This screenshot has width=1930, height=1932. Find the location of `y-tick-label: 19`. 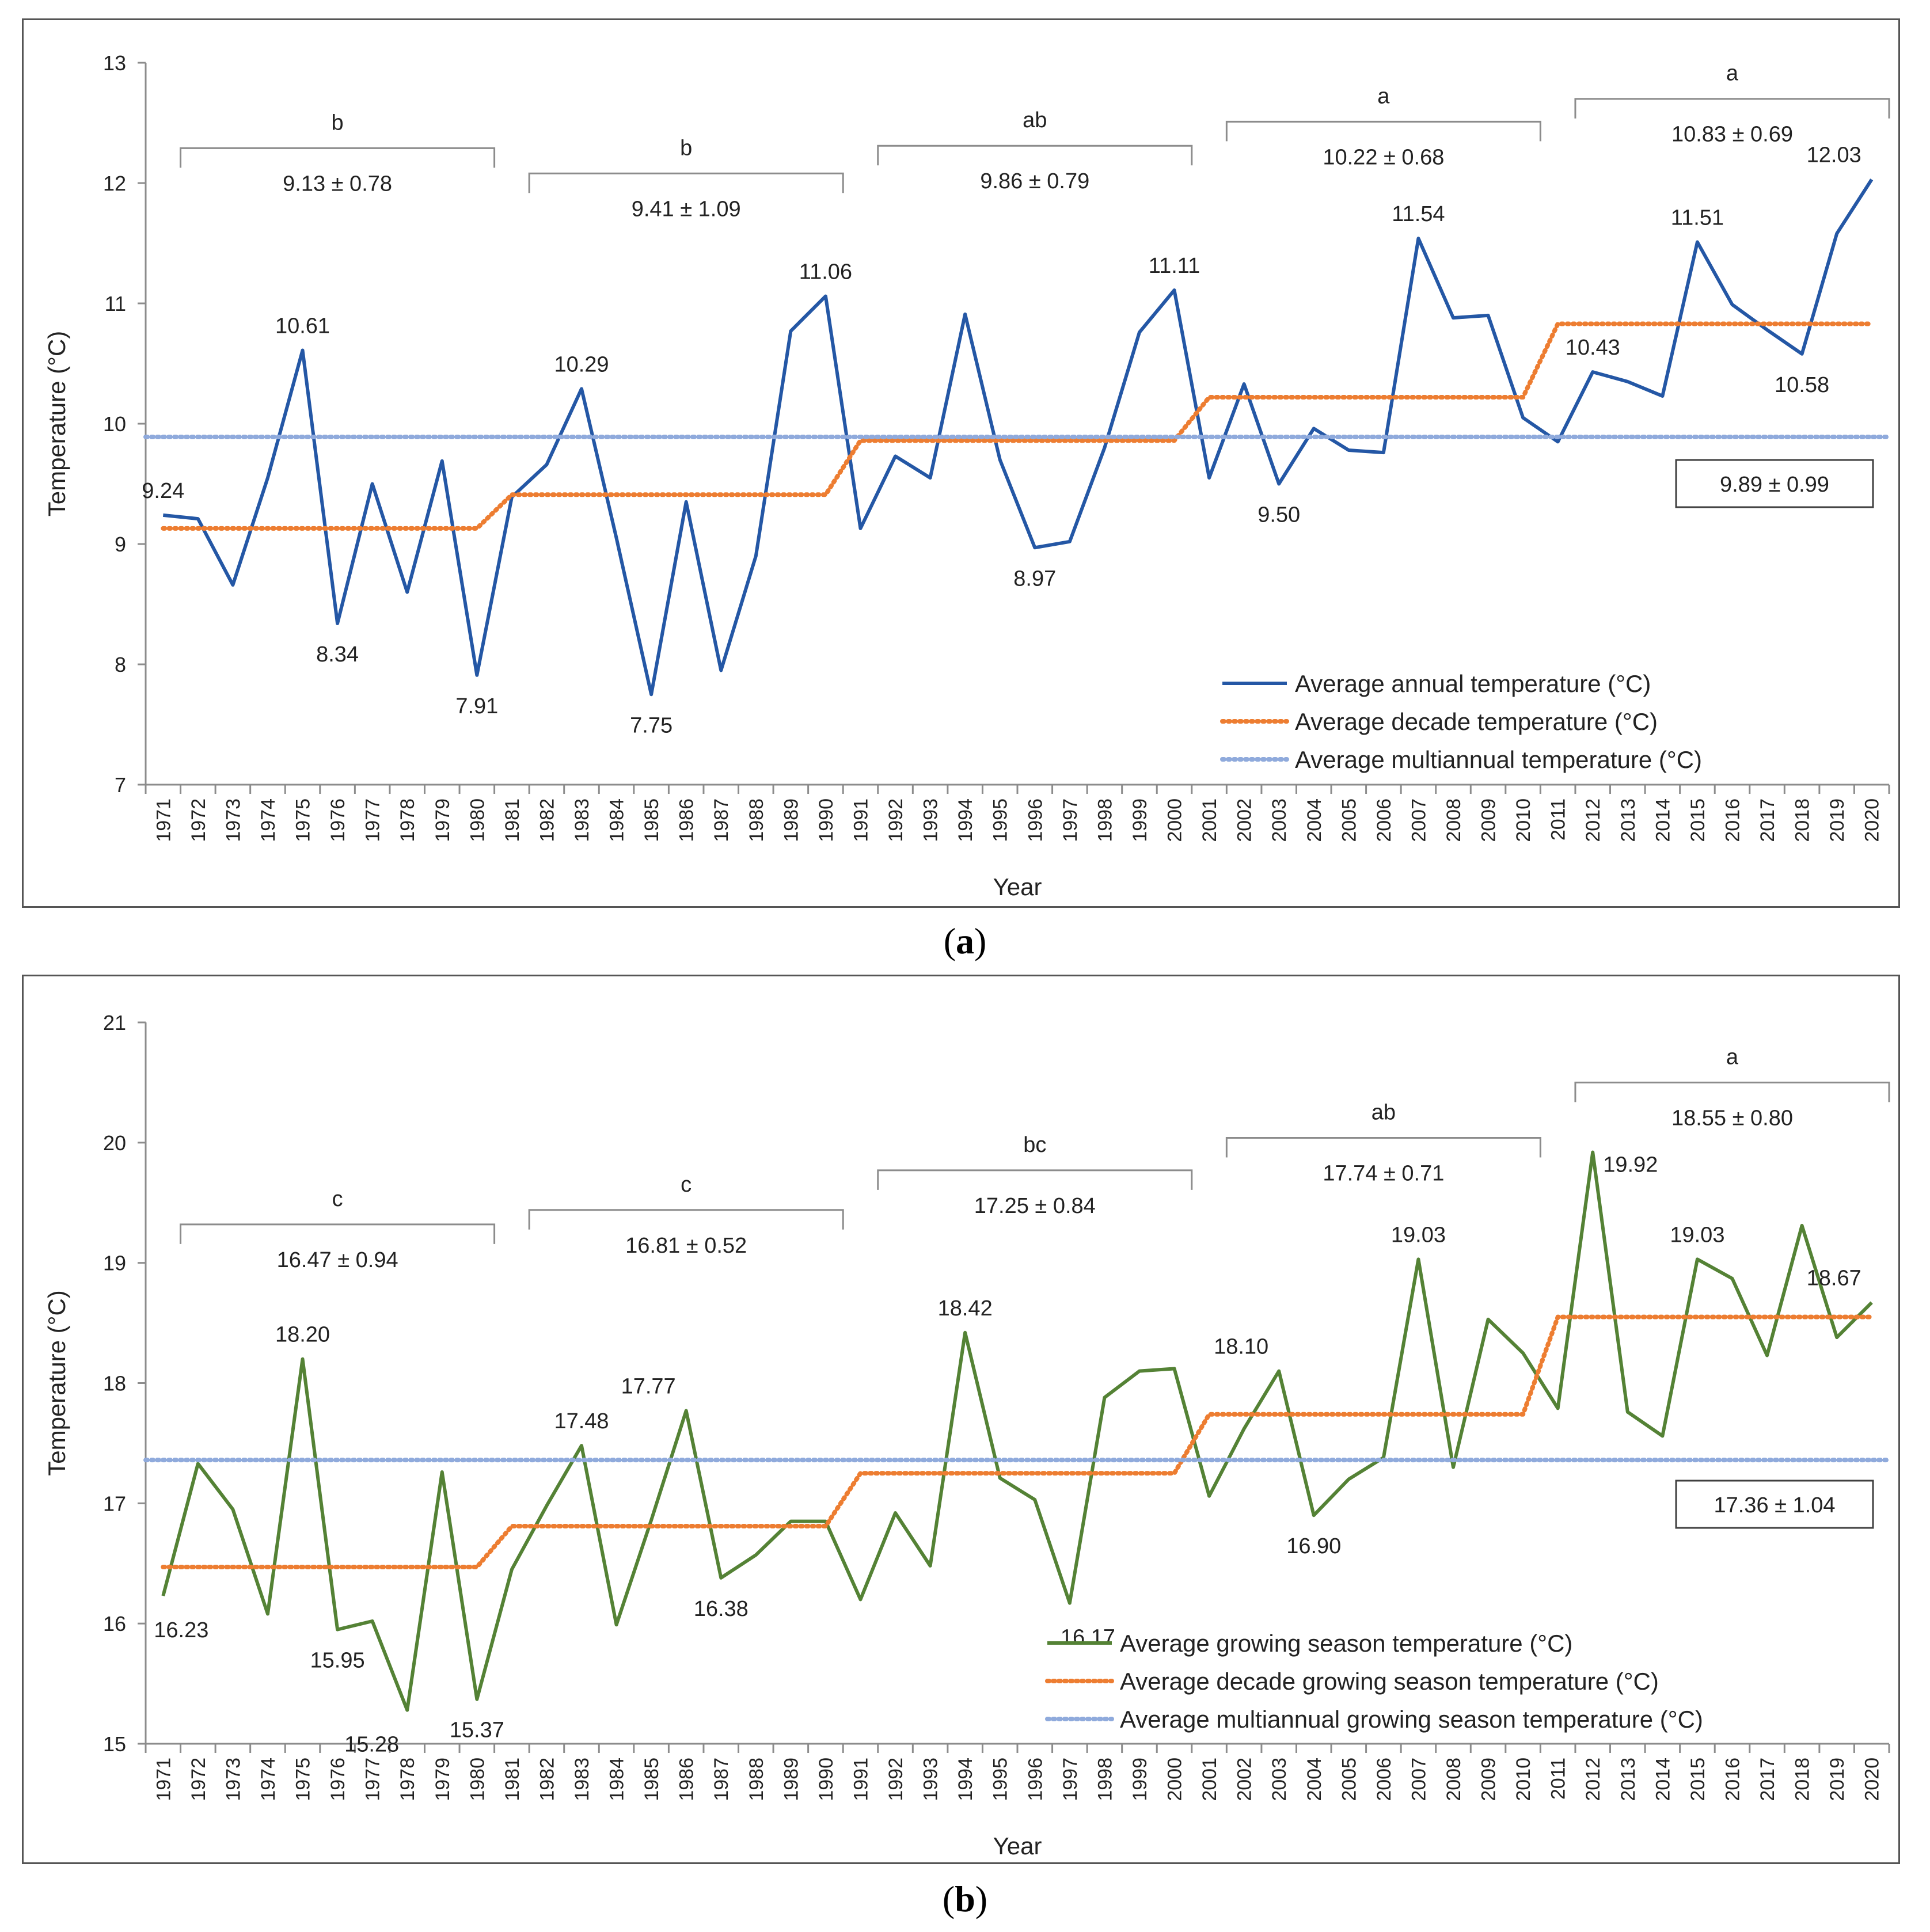

y-tick-label: 19 is located at coordinates (115, 1263).